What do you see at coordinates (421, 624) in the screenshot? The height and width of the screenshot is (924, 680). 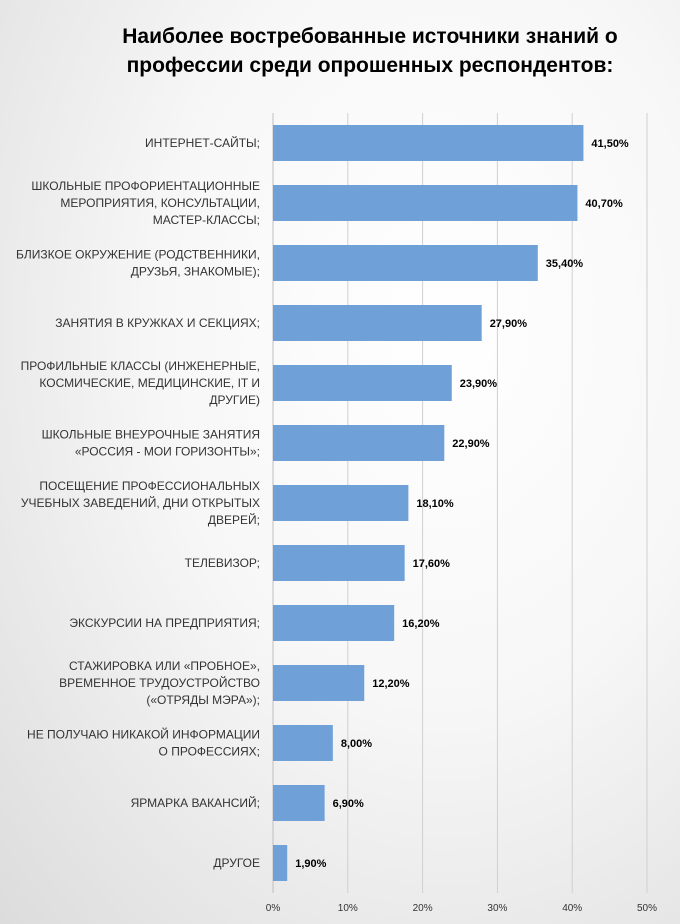 I see `value-label: 16,20%` at bounding box center [421, 624].